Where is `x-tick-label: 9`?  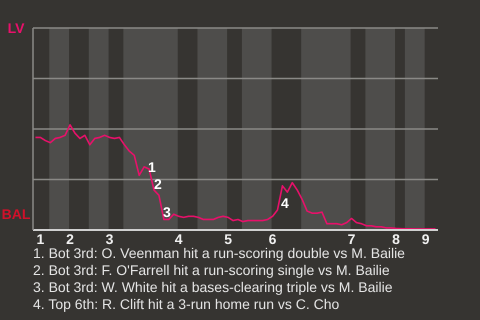
x-tick-label: 9 is located at coordinates (426, 239).